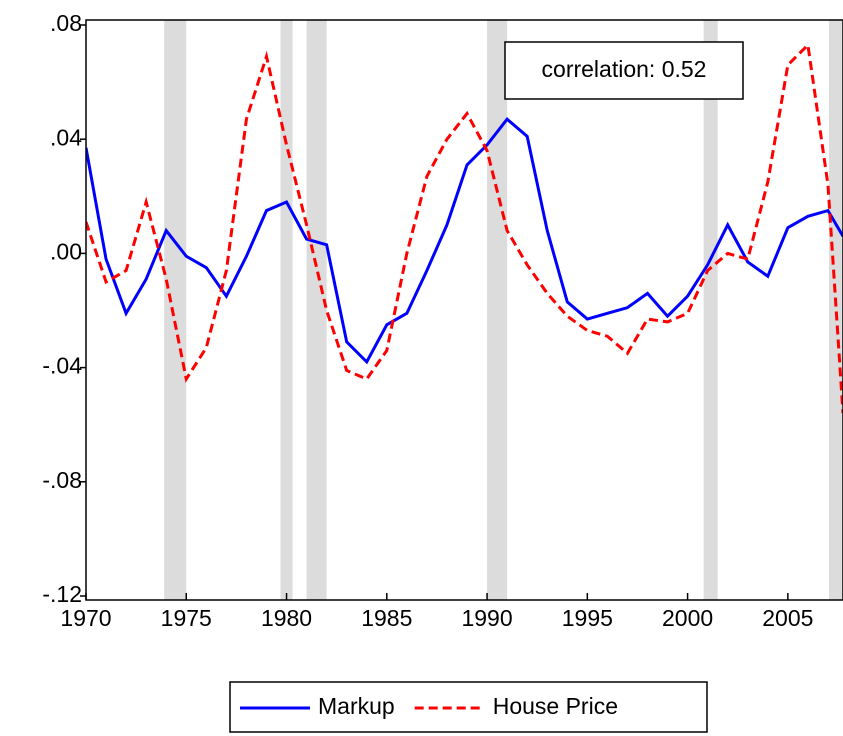 The image size is (843, 736). Describe the element at coordinates (66, 23) in the screenshot. I see `y-tick-label: .08` at that location.